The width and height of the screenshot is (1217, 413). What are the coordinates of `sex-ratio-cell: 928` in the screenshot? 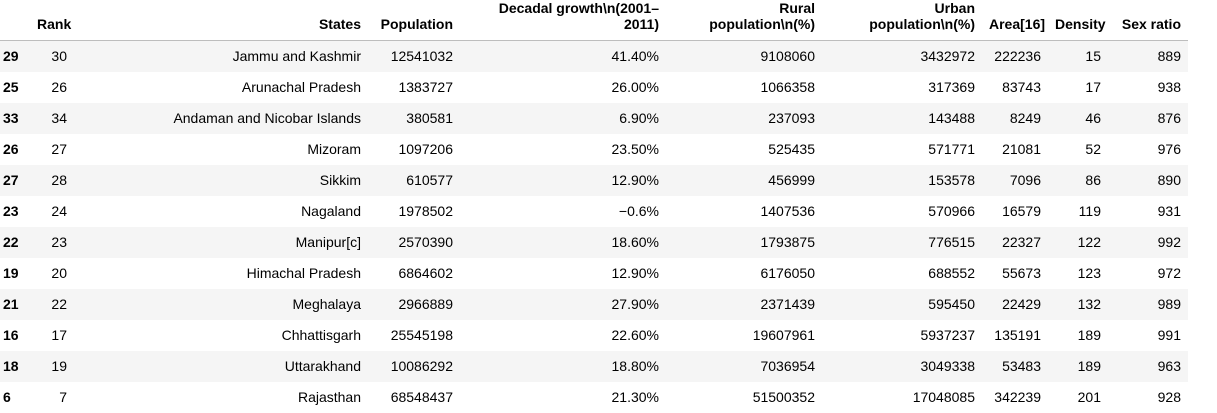 It's located at (1169, 397).